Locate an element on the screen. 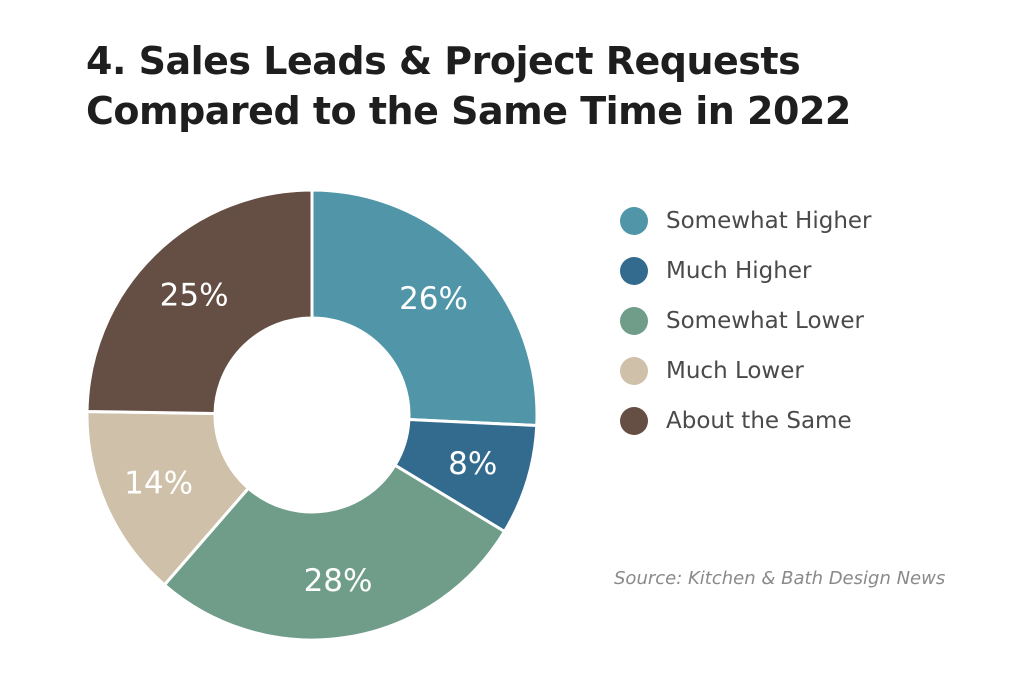 This screenshot has height=683, width=1024. legend-item: Somewhat Higher is located at coordinates (746, 221).